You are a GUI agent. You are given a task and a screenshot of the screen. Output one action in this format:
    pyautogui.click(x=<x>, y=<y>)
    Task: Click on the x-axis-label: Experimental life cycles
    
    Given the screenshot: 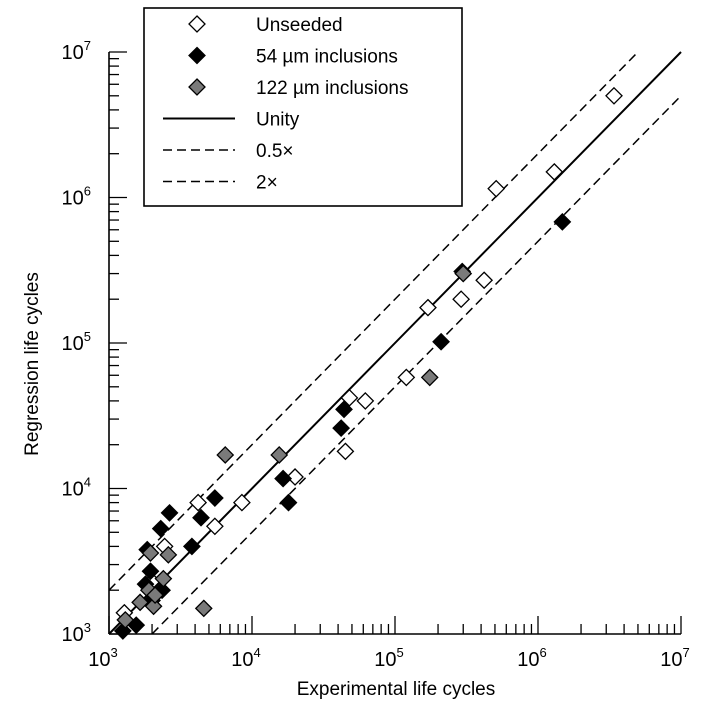 What is the action you would take?
    pyautogui.click(x=396, y=689)
    